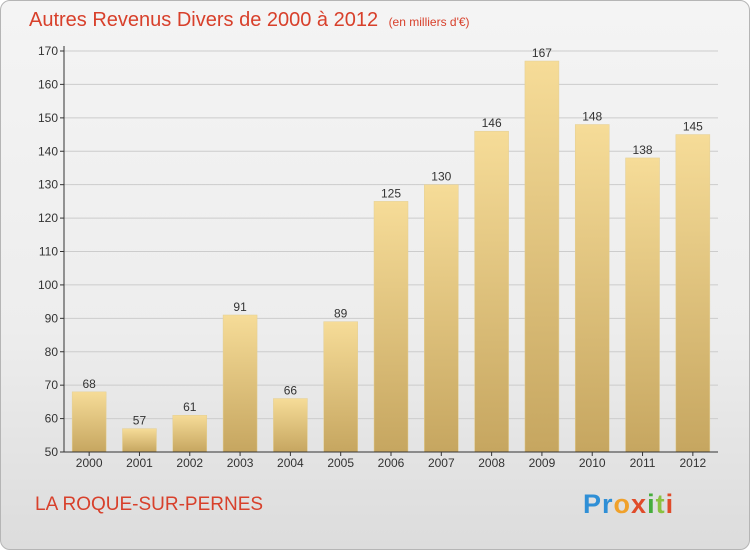  Describe the element at coordinates (608, 504) in the screenshot. I see `logo-letter: r` at that location.